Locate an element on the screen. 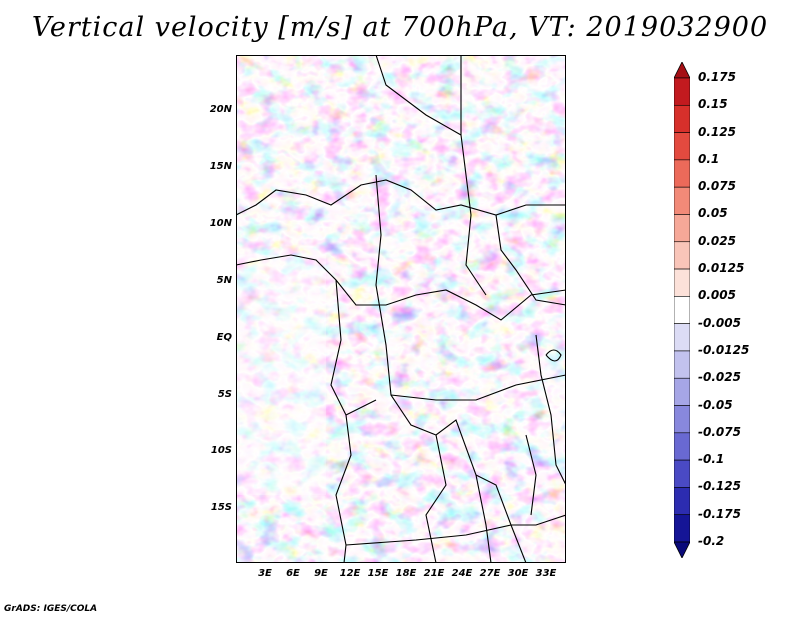 The height and width of the screenshot is (618, 800). colorbar is located at coordinates (682, 310).